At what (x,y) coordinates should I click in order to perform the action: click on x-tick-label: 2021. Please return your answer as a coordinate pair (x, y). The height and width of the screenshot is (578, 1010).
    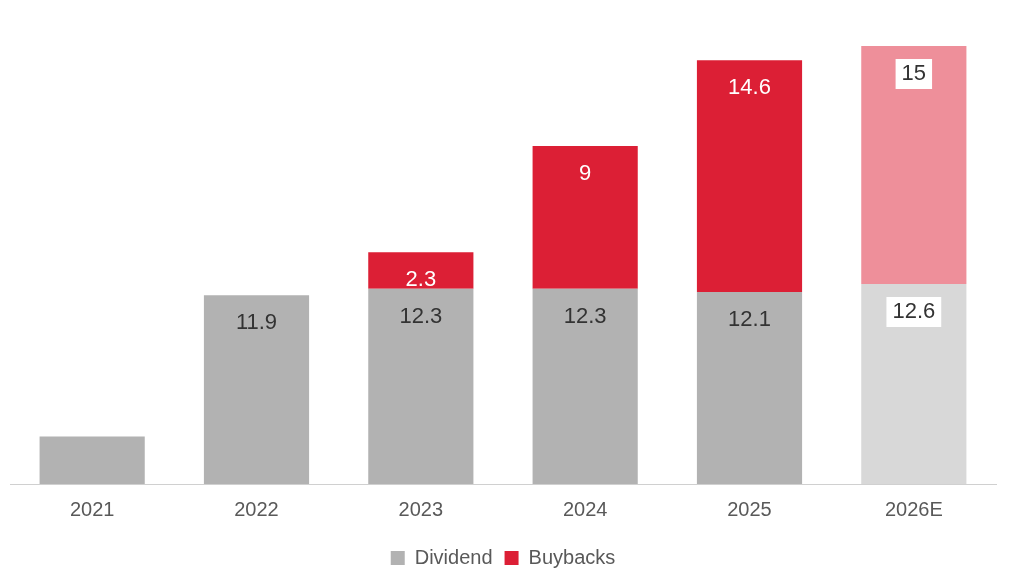
    Looking at the image, I should click on (92, 508).